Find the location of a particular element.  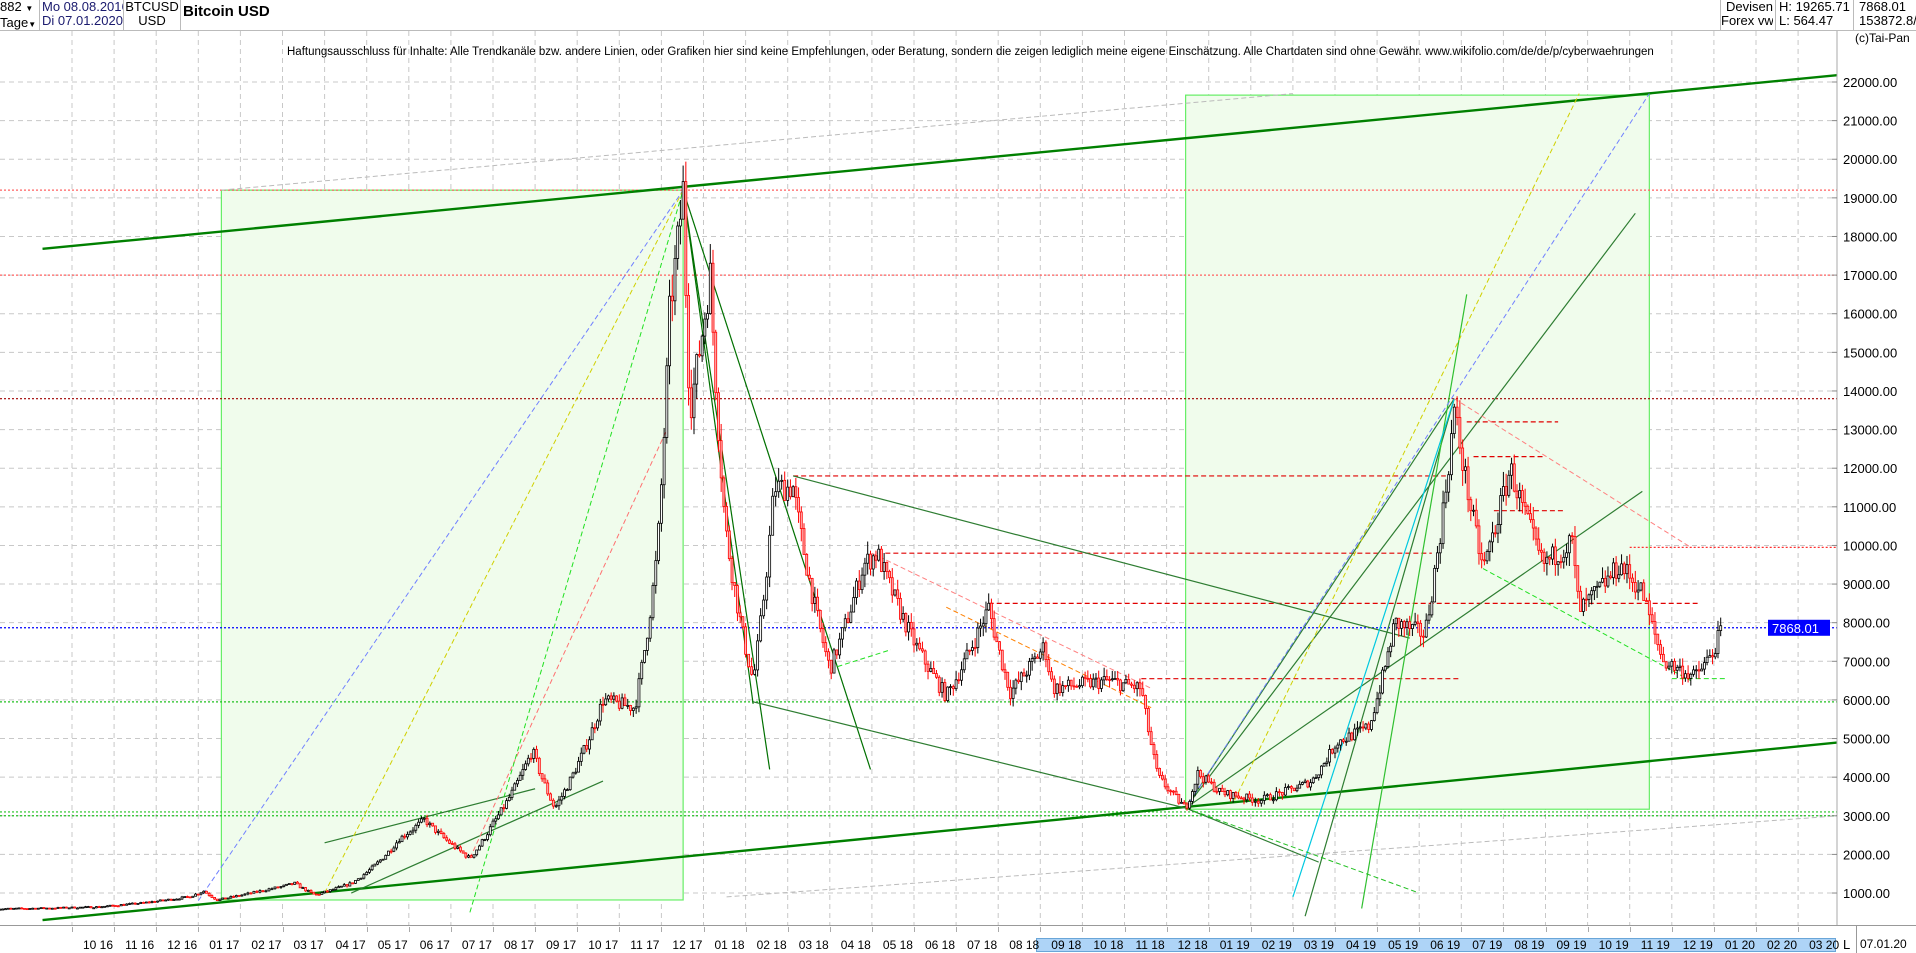

y-tick-label: 22000.00 is located at coordinates (1870, 82).